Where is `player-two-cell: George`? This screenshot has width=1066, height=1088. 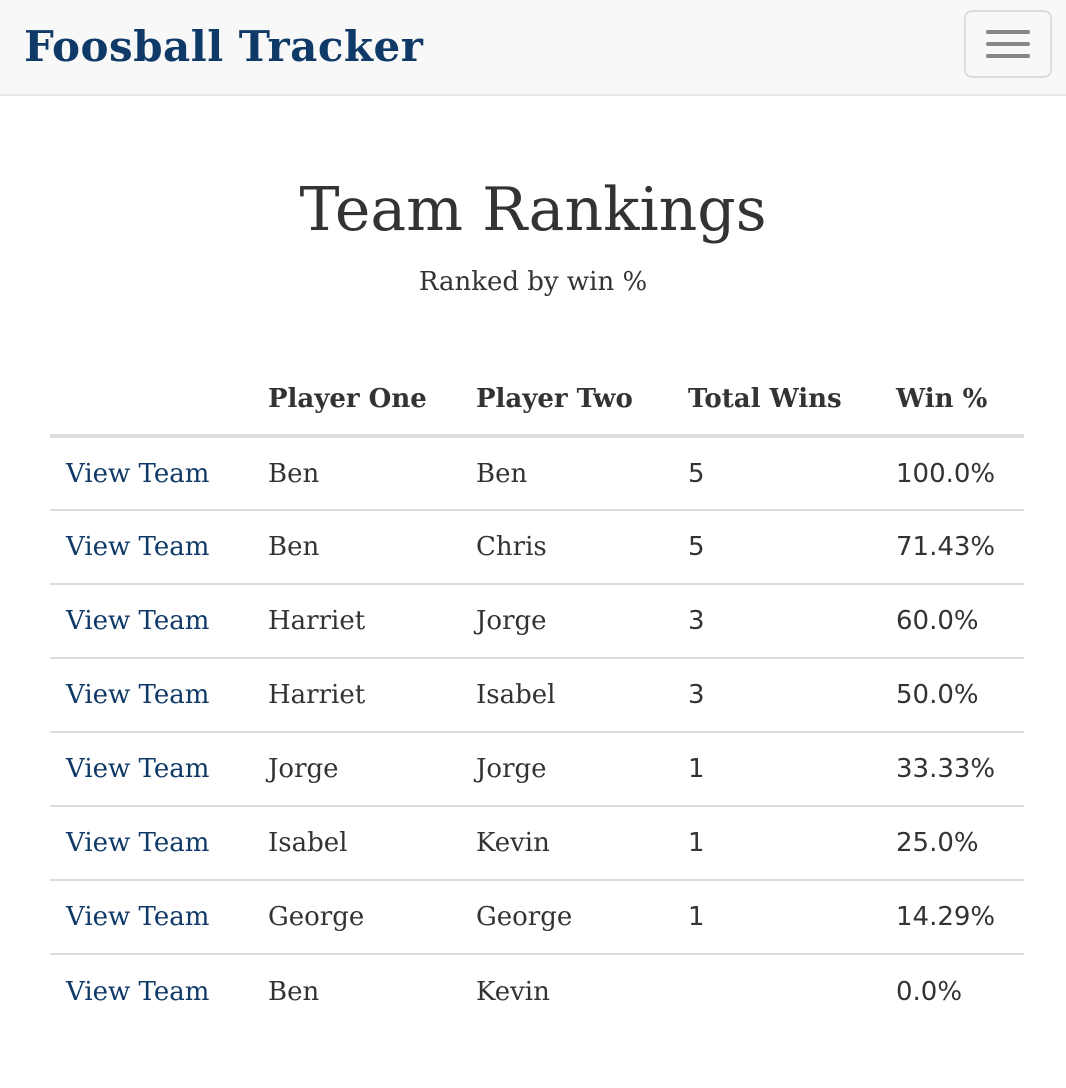 player-two-cell: George is located at coordinates (566, 916).